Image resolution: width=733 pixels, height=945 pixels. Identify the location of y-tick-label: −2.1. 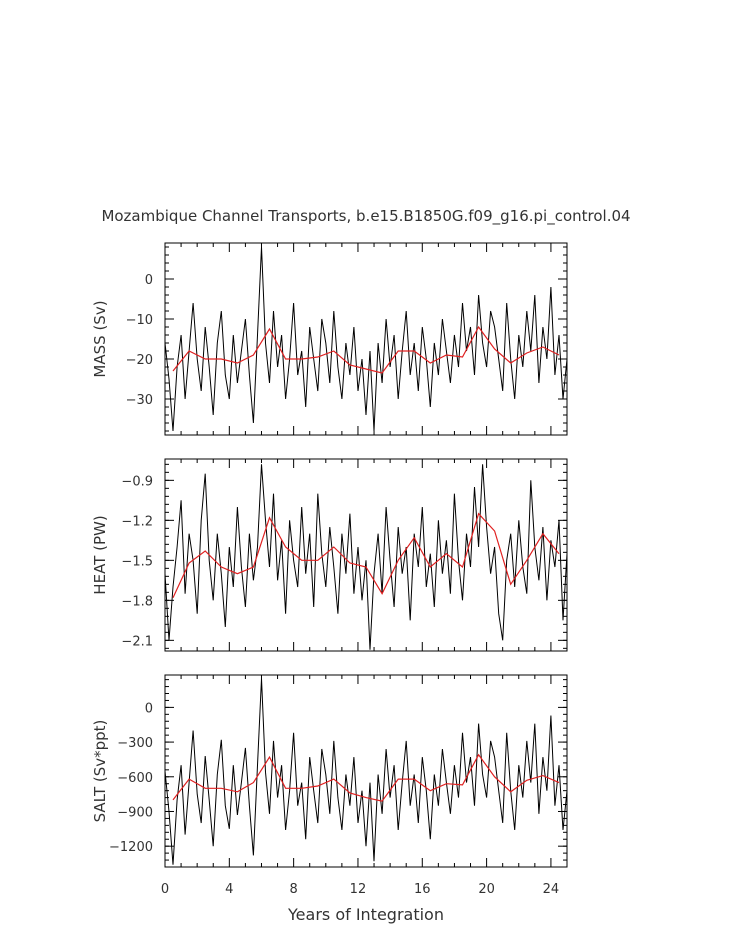
(137, 641).